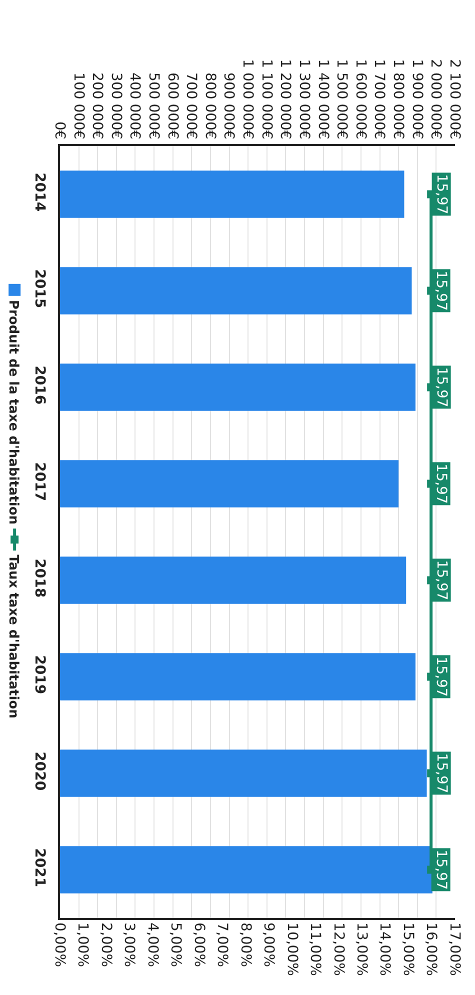  I want to click on x-tick-label: 1 800 000€, so click(398, 99).